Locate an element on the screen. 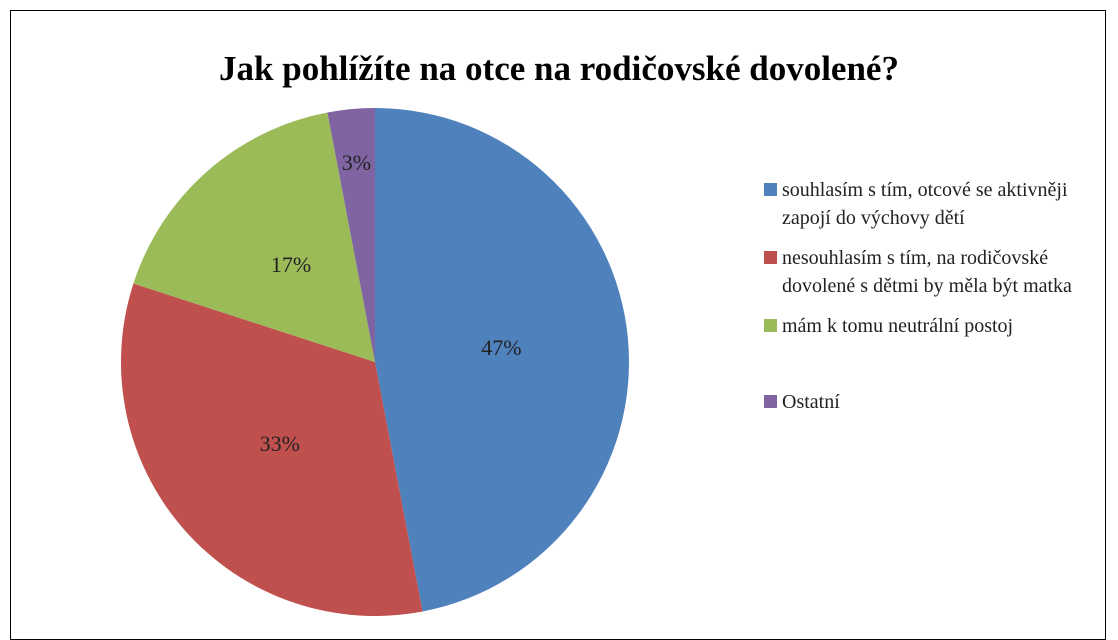  data-label: 3% is located at coordinates (356, 162).